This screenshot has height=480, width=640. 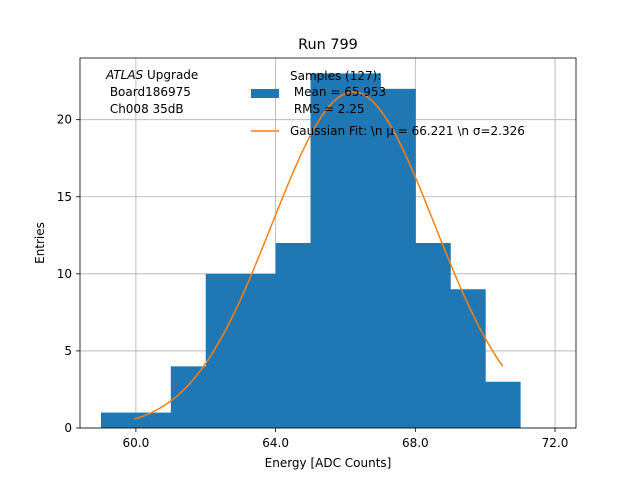 What do you see at coordinates (64, 274) in the screenshot?
I see `y-tick-label: 10` at bounding box center [64, 274].